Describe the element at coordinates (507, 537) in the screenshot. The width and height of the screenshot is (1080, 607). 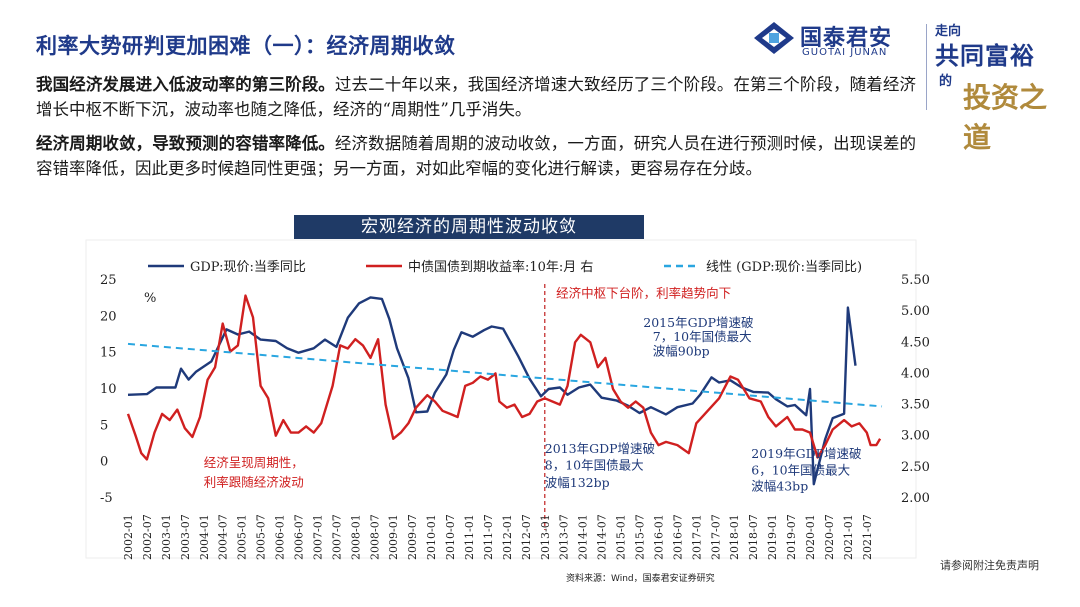
I see `x-axis-tick-label: 2012-01` at that location.